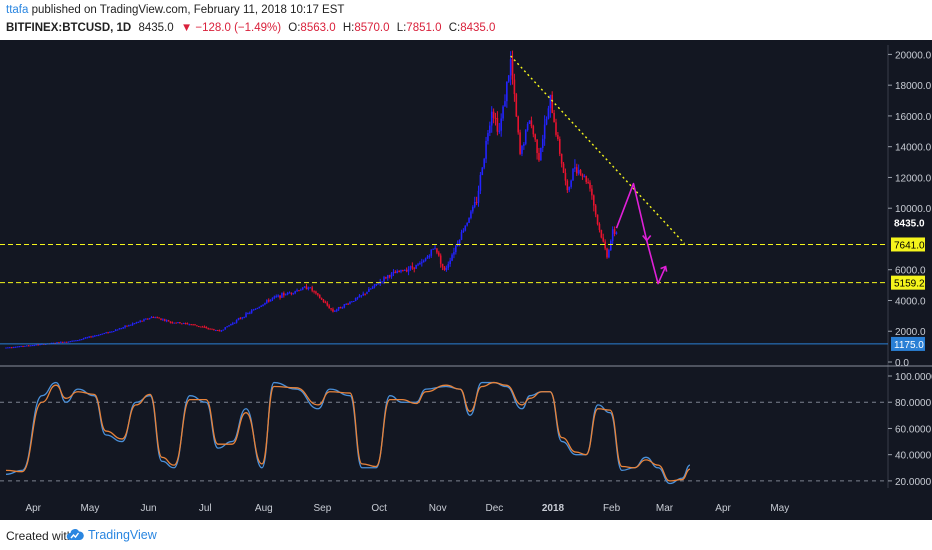 The height and width of the screenshot is (550, 932). Describe the element at coordinates (156, 28) in the screenshot. I see `last-price: 8435.0` at that location.